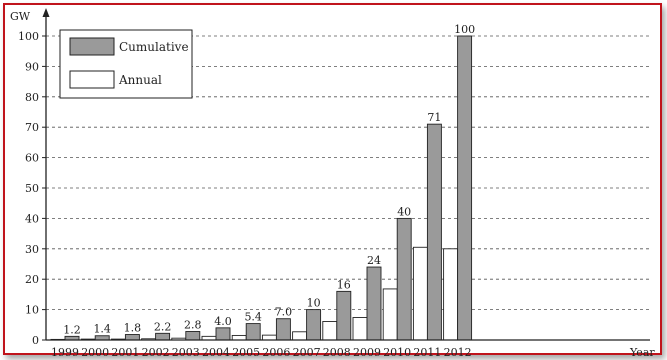 This screenshot has width=667, height=360. What do you see at coordinates (32, 97) in the screenshot?
I see `y-tick-label: 80` at bounding box center [32, 97].